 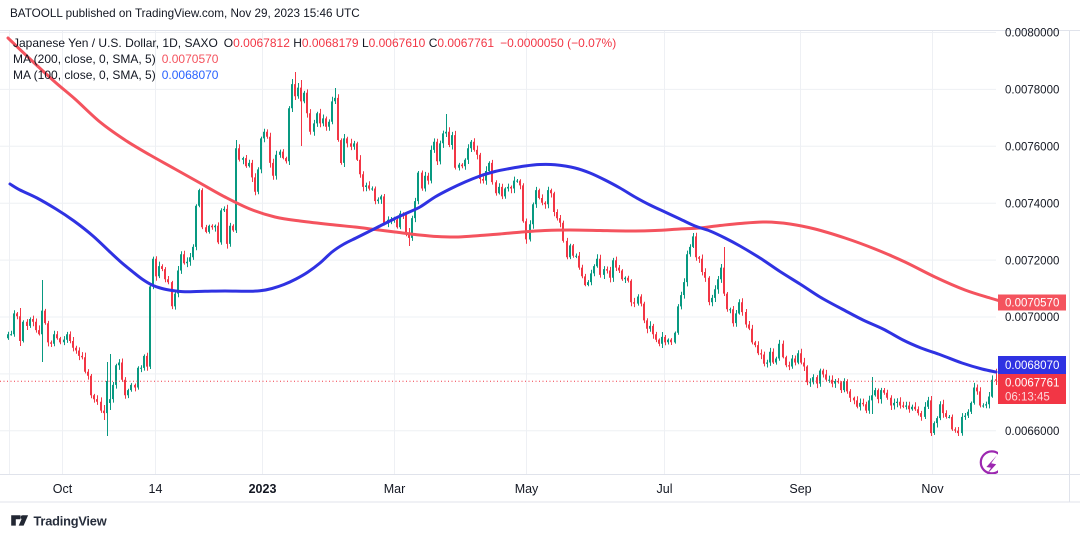 What do you see at coordinates (665, 489) in the screenshot?
I see `svg-text: Jul` at bounding box center [665, 489].